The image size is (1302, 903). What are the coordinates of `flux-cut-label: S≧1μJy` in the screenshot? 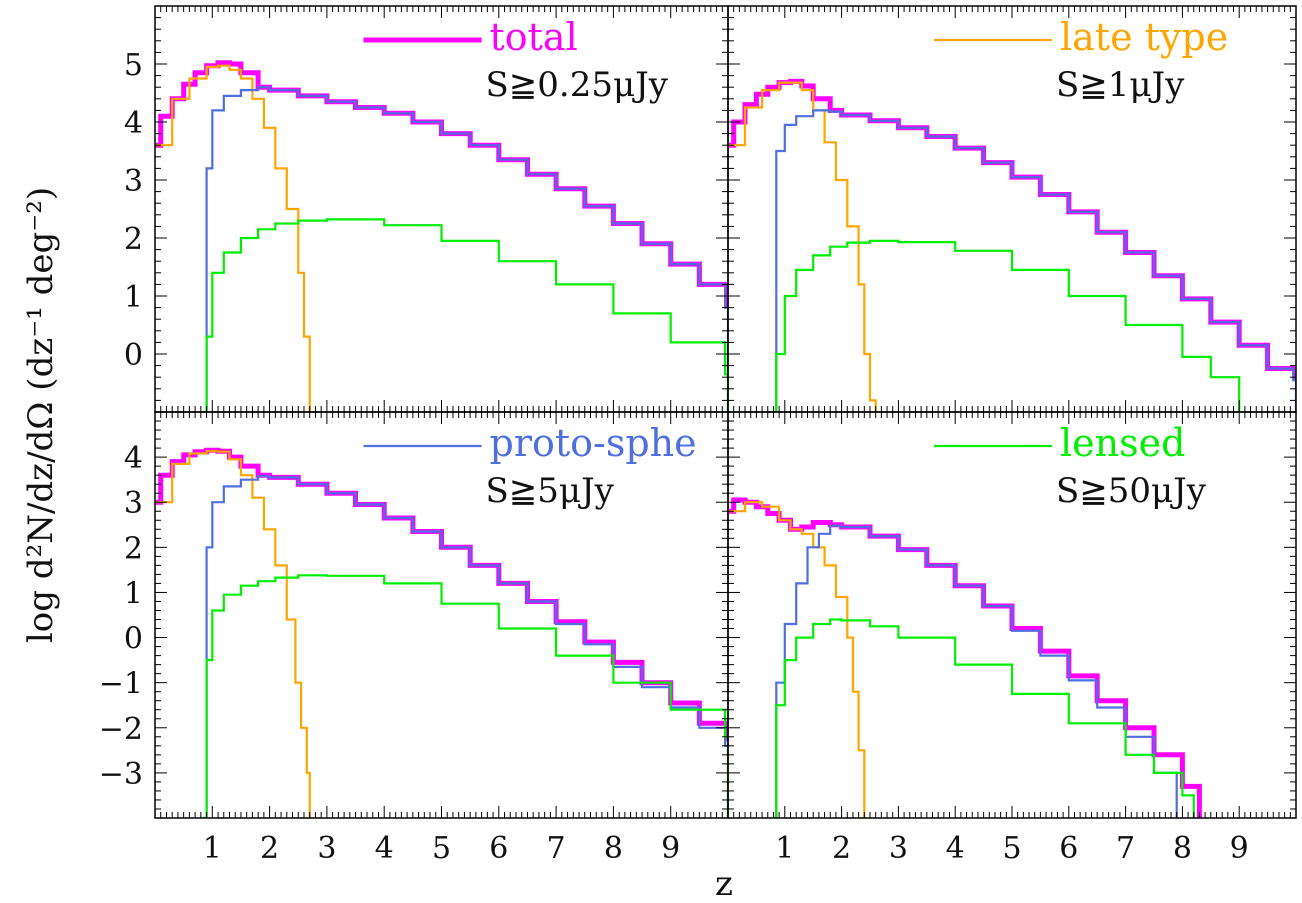 It's located at (1120, 85).